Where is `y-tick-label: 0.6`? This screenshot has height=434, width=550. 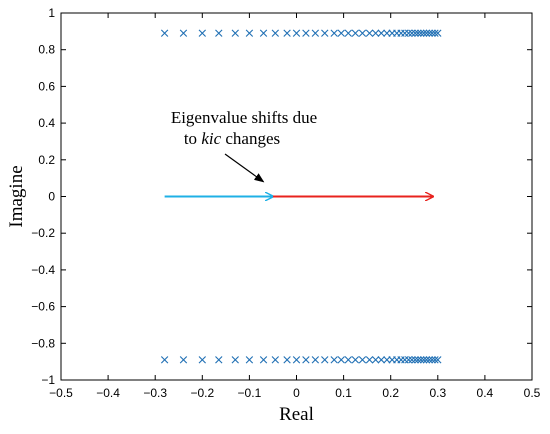
y-tick-label: 0.6 is located at coordinates (46, 86).